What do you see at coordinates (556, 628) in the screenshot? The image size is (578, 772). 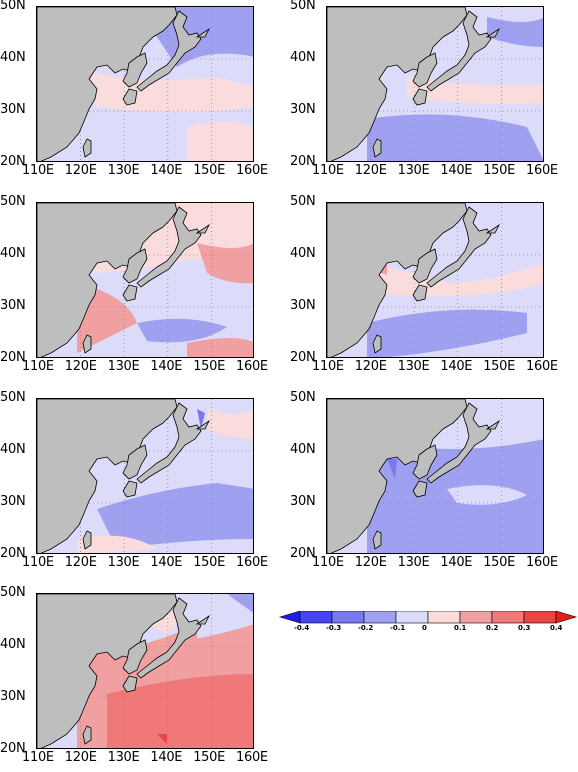 I see `colorbar-tick-label: 0.4` at bounding box center [556, 628].